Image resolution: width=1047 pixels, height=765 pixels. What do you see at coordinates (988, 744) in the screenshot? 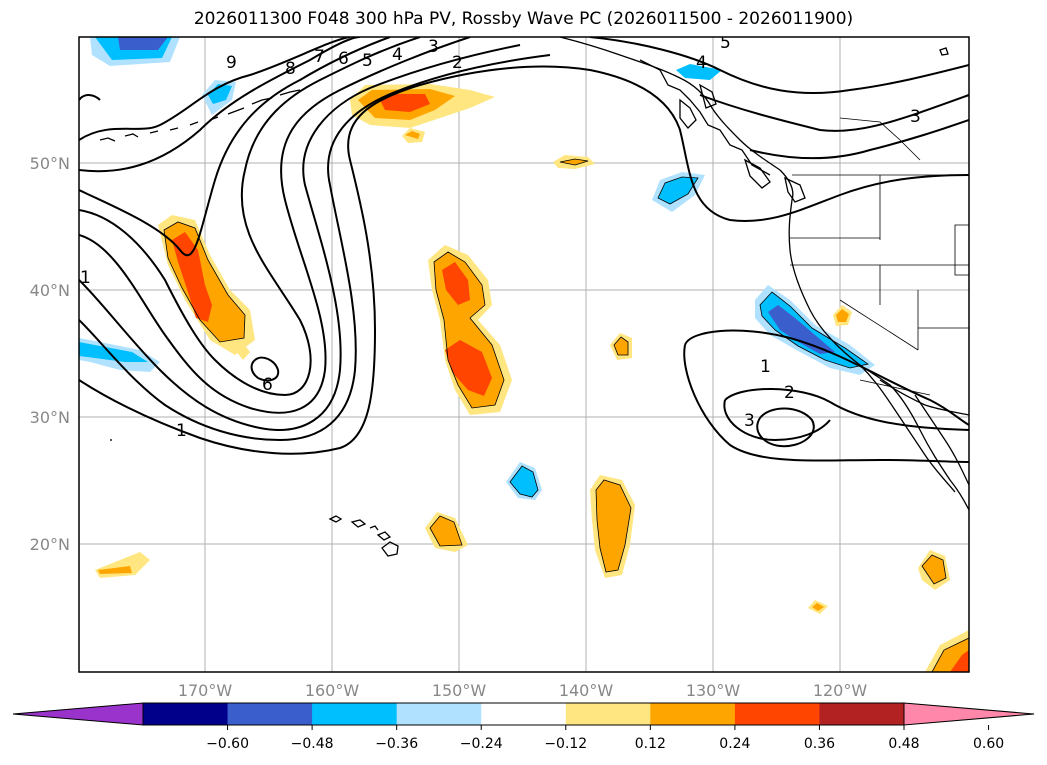
I see `colorbar-tick-label: 0.60` at bounding box center [988, 744].